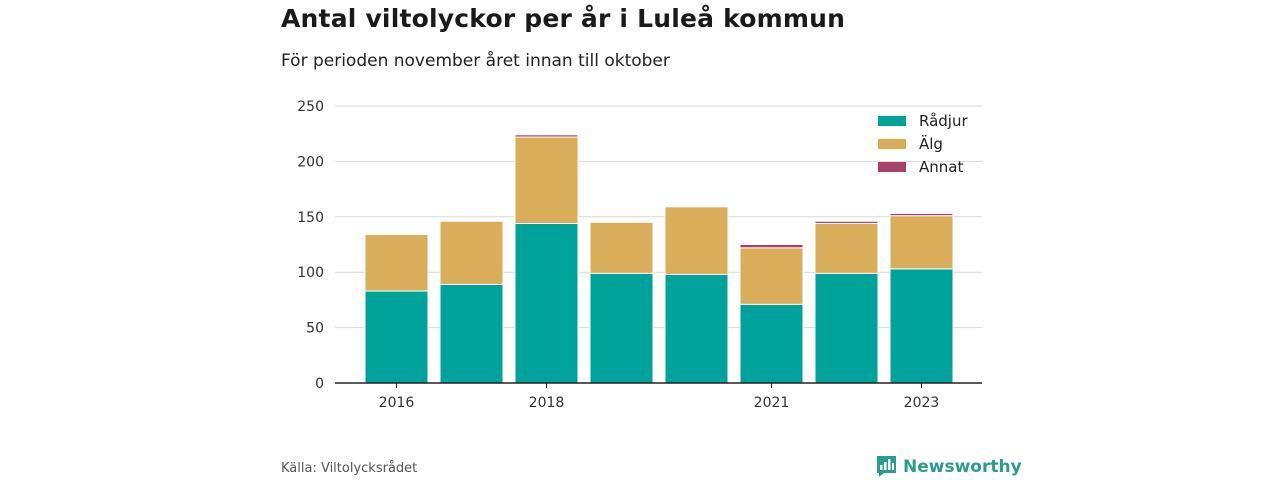 This screenshot has width=1280, height=480. Describe the element at coordinates (310, 218) in the screenshot. I see `y-tick-label: 150` at that location.